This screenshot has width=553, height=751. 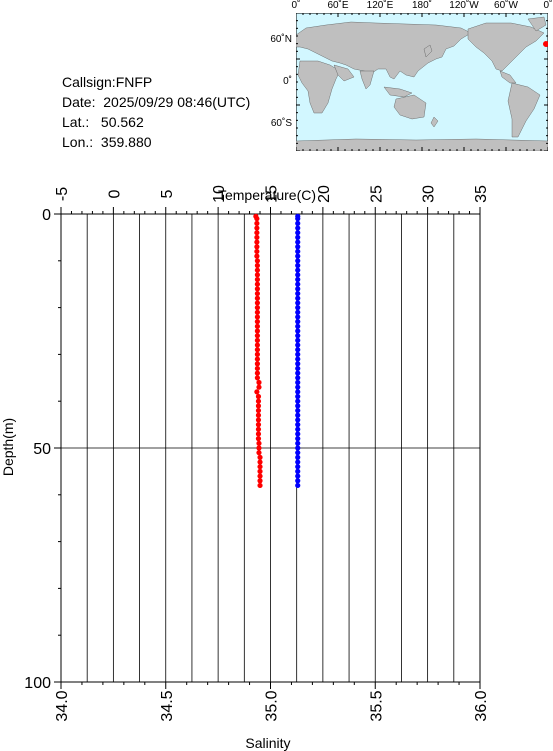 What do you see at coordinates (46, 215) in the screenshot?
I see `depth-tick-label: 0` at bounding box center [46, 215].